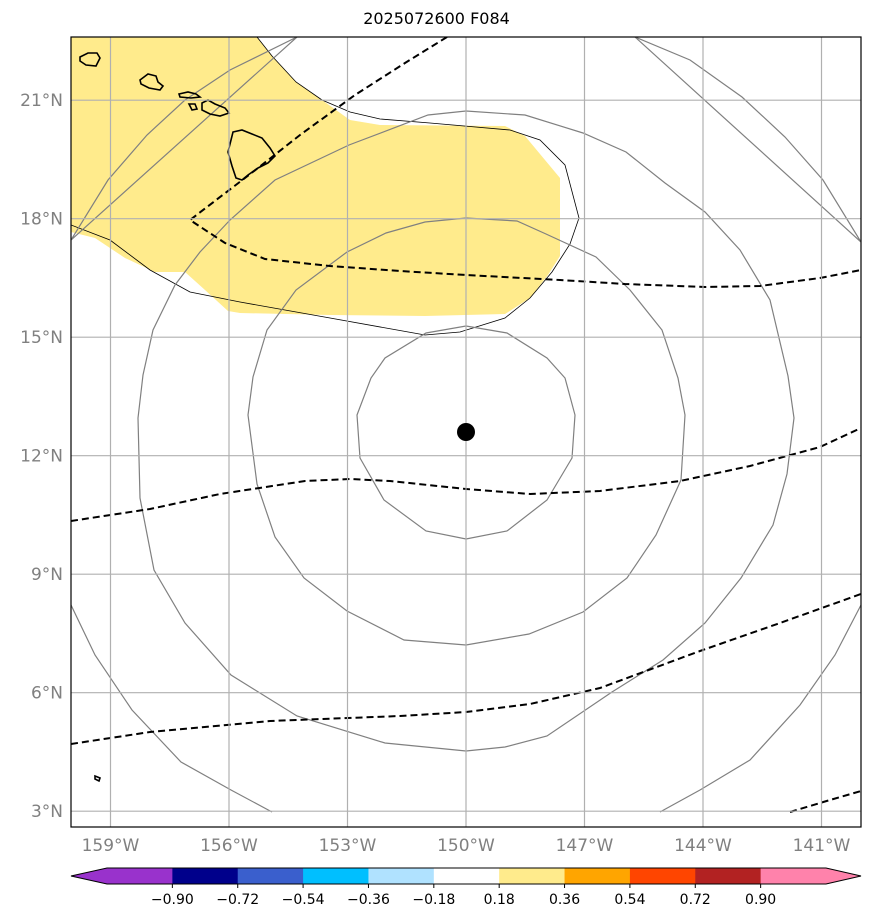 The height and width of the screenshot is (924, 873). What do you see at coordinates (433, 900) in the screenshot?
I see `colorbar-tick-label: −0.18` at bounding box center [433, 900].